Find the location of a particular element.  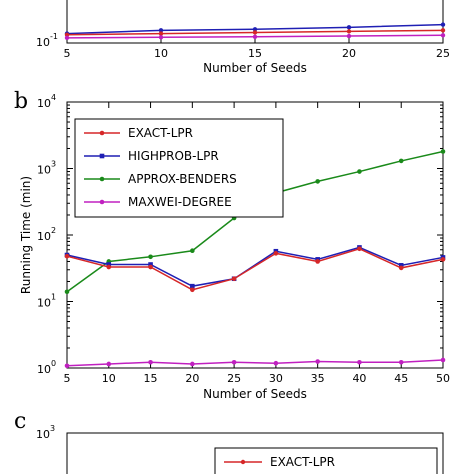

panel-b-x-axis-label: Number of Seeds is located at coordinates (255, 394).